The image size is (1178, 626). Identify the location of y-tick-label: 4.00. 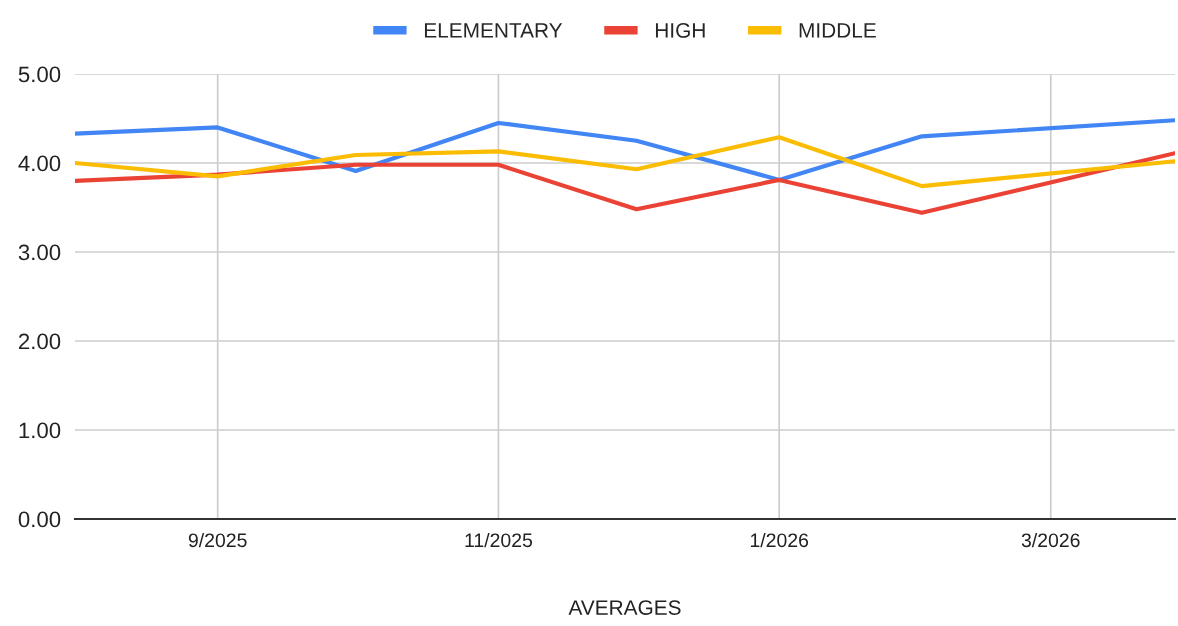
(39, 163).